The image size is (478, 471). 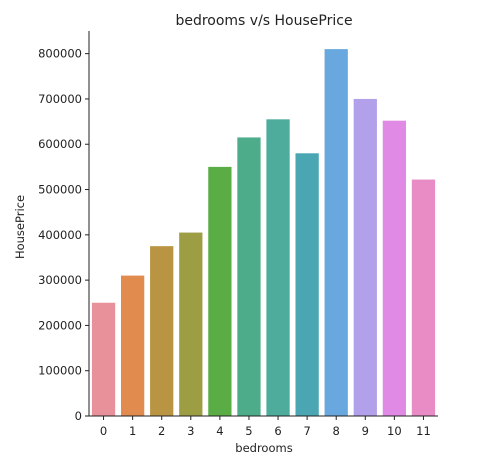 What do you see at coordinates (60, 54) in the screenshot?
I see `y-tick-label-800000: 800000` at bounding box center [60, 54].